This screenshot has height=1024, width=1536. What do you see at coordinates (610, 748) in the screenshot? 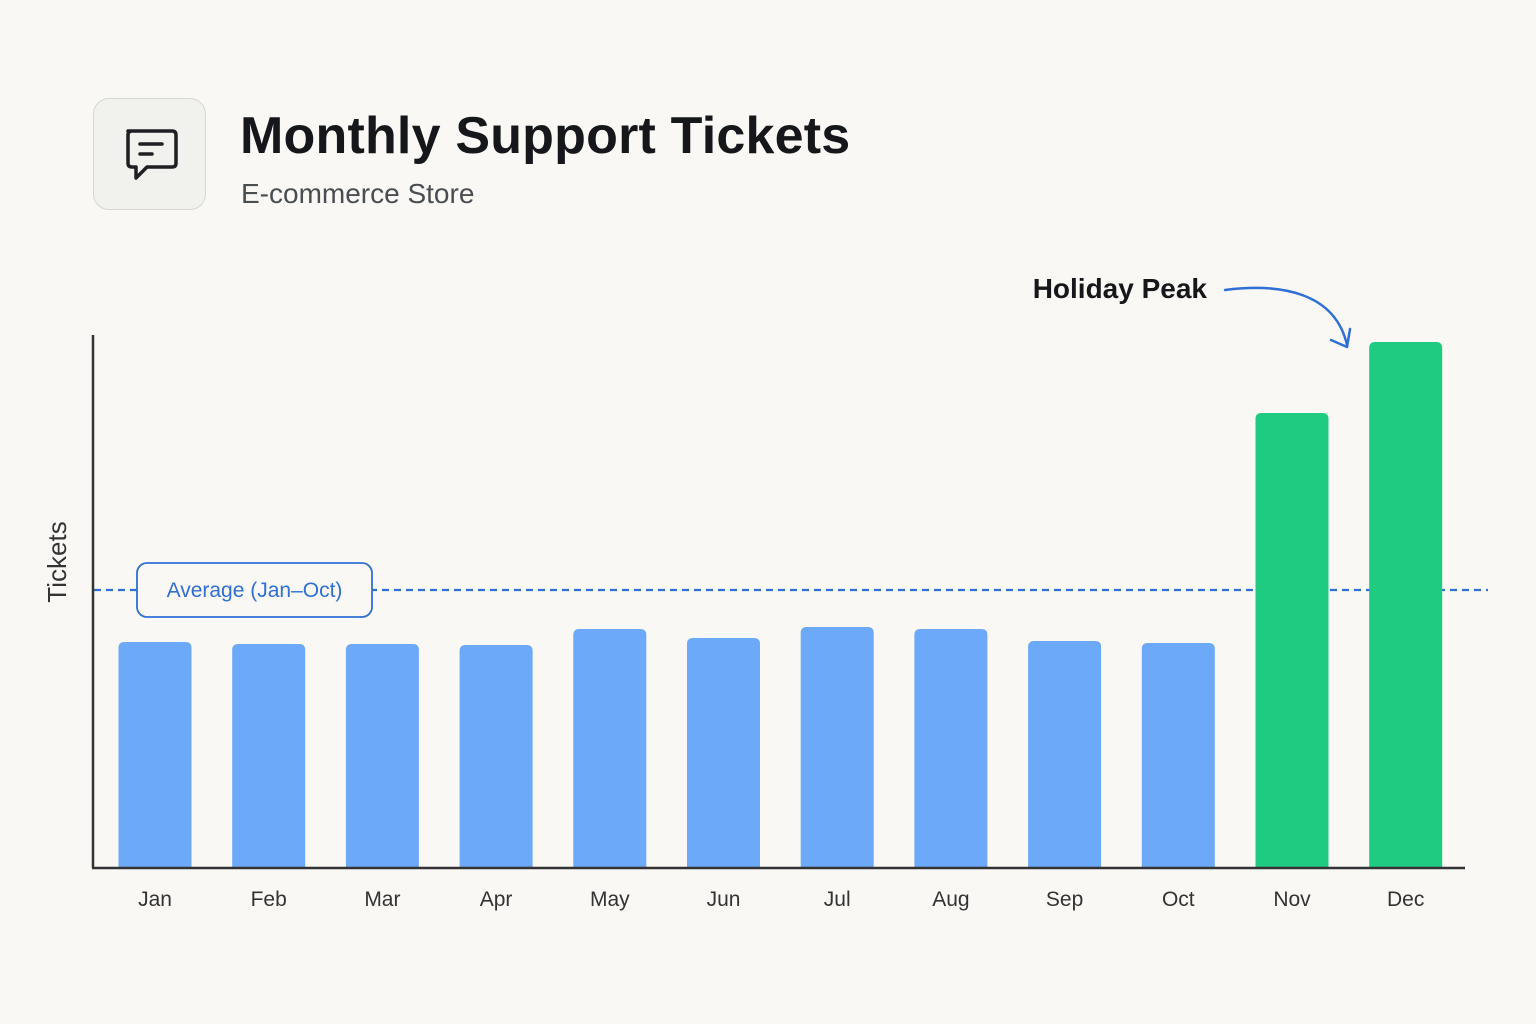
I see `bar-may` at bounding box center [610, 748].